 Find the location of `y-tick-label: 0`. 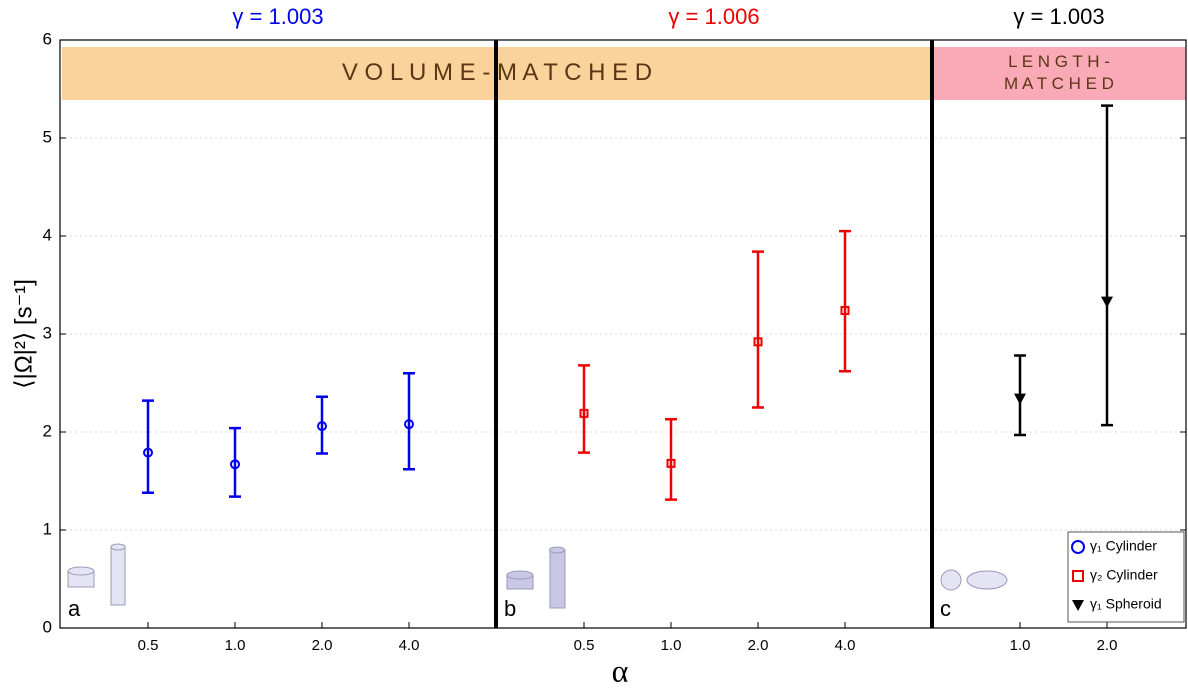

y-tick-label: 0 is located at coordinates (47, 626).